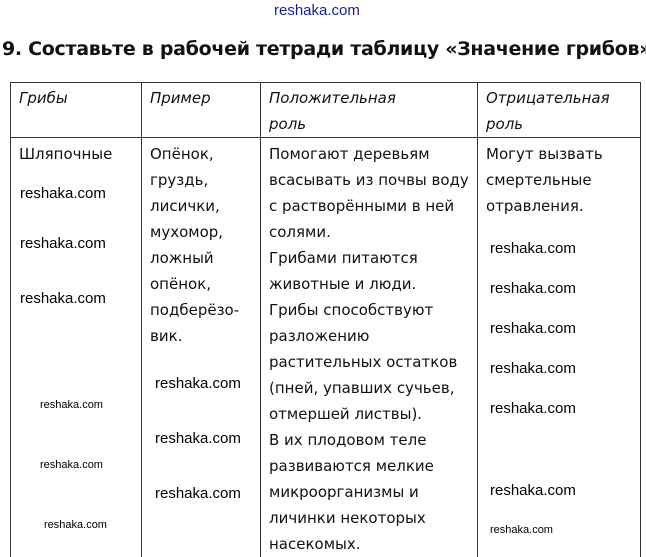 The width and height of the screenshot is (646, 557). I want to click on cell-line: развиваются мелкие, so click(351, 466).